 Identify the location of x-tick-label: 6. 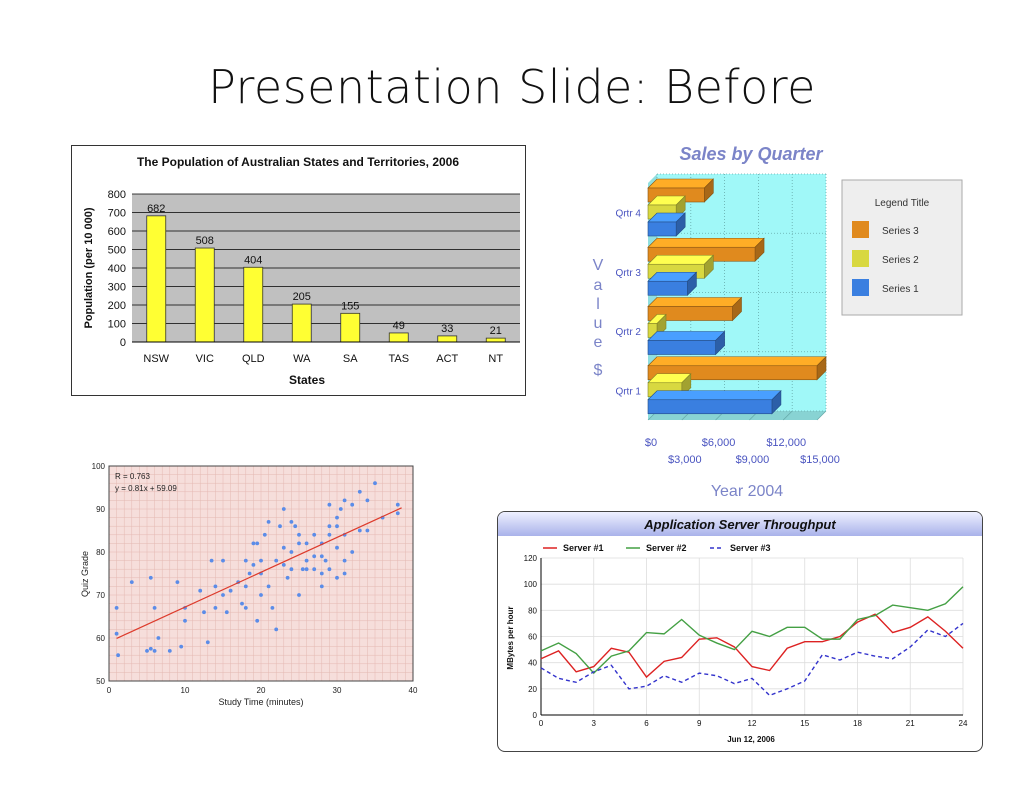
(646, 723).